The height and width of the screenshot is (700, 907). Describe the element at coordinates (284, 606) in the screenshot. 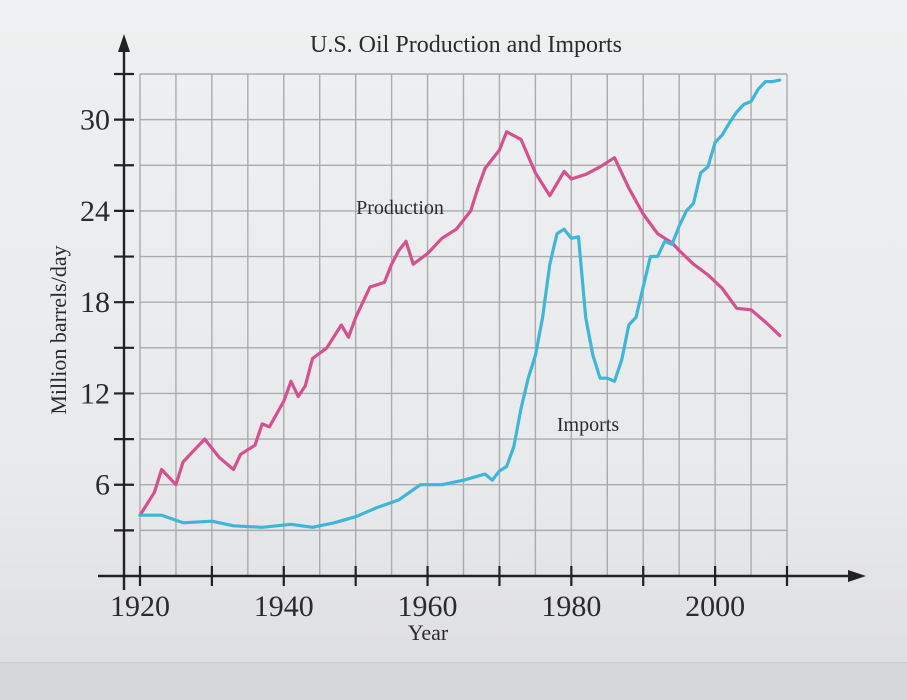

I see `x-tick-label: 1940` at that location.